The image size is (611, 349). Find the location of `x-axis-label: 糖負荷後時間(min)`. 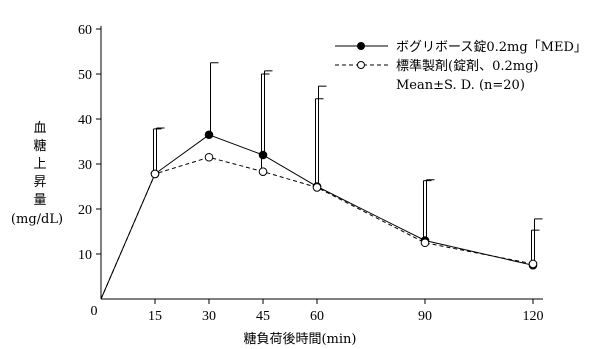

x-axis-label: 糖負荷後時間(min) is located at coordinates (299, 339).